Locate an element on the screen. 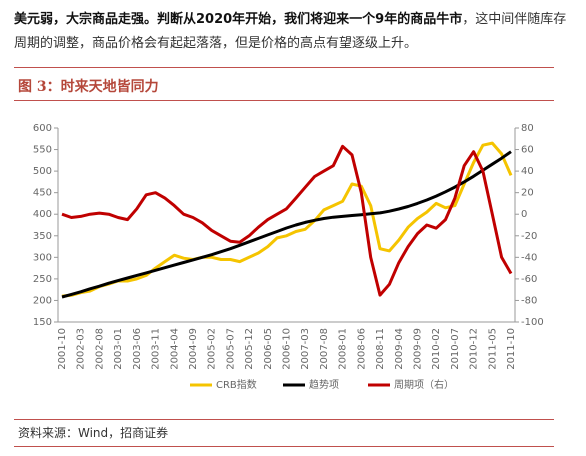  x-tick-label: 2011-10 is located at coordinates (511, 349).